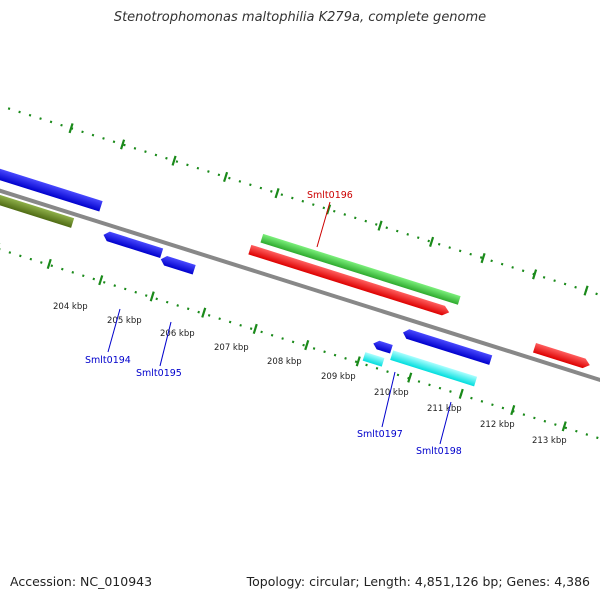  I want to click on kbp-label-205: 205 kbp, so click(124, 321).